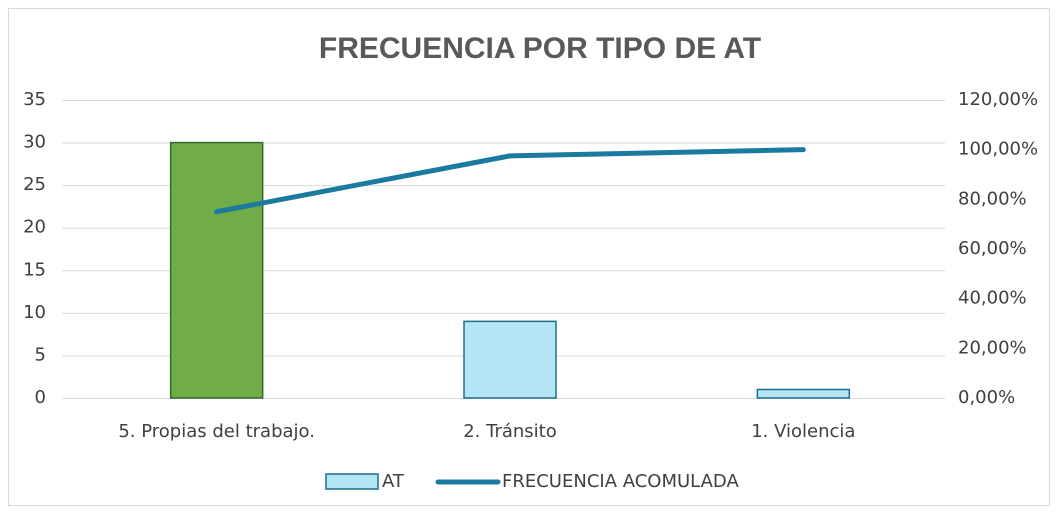 The width and height of the screenshot is (1058, 514). What do you see at coordinates (40, 354) in the screenshot?
I see `y-tick-label: 5` at bounding box center [40, 354].